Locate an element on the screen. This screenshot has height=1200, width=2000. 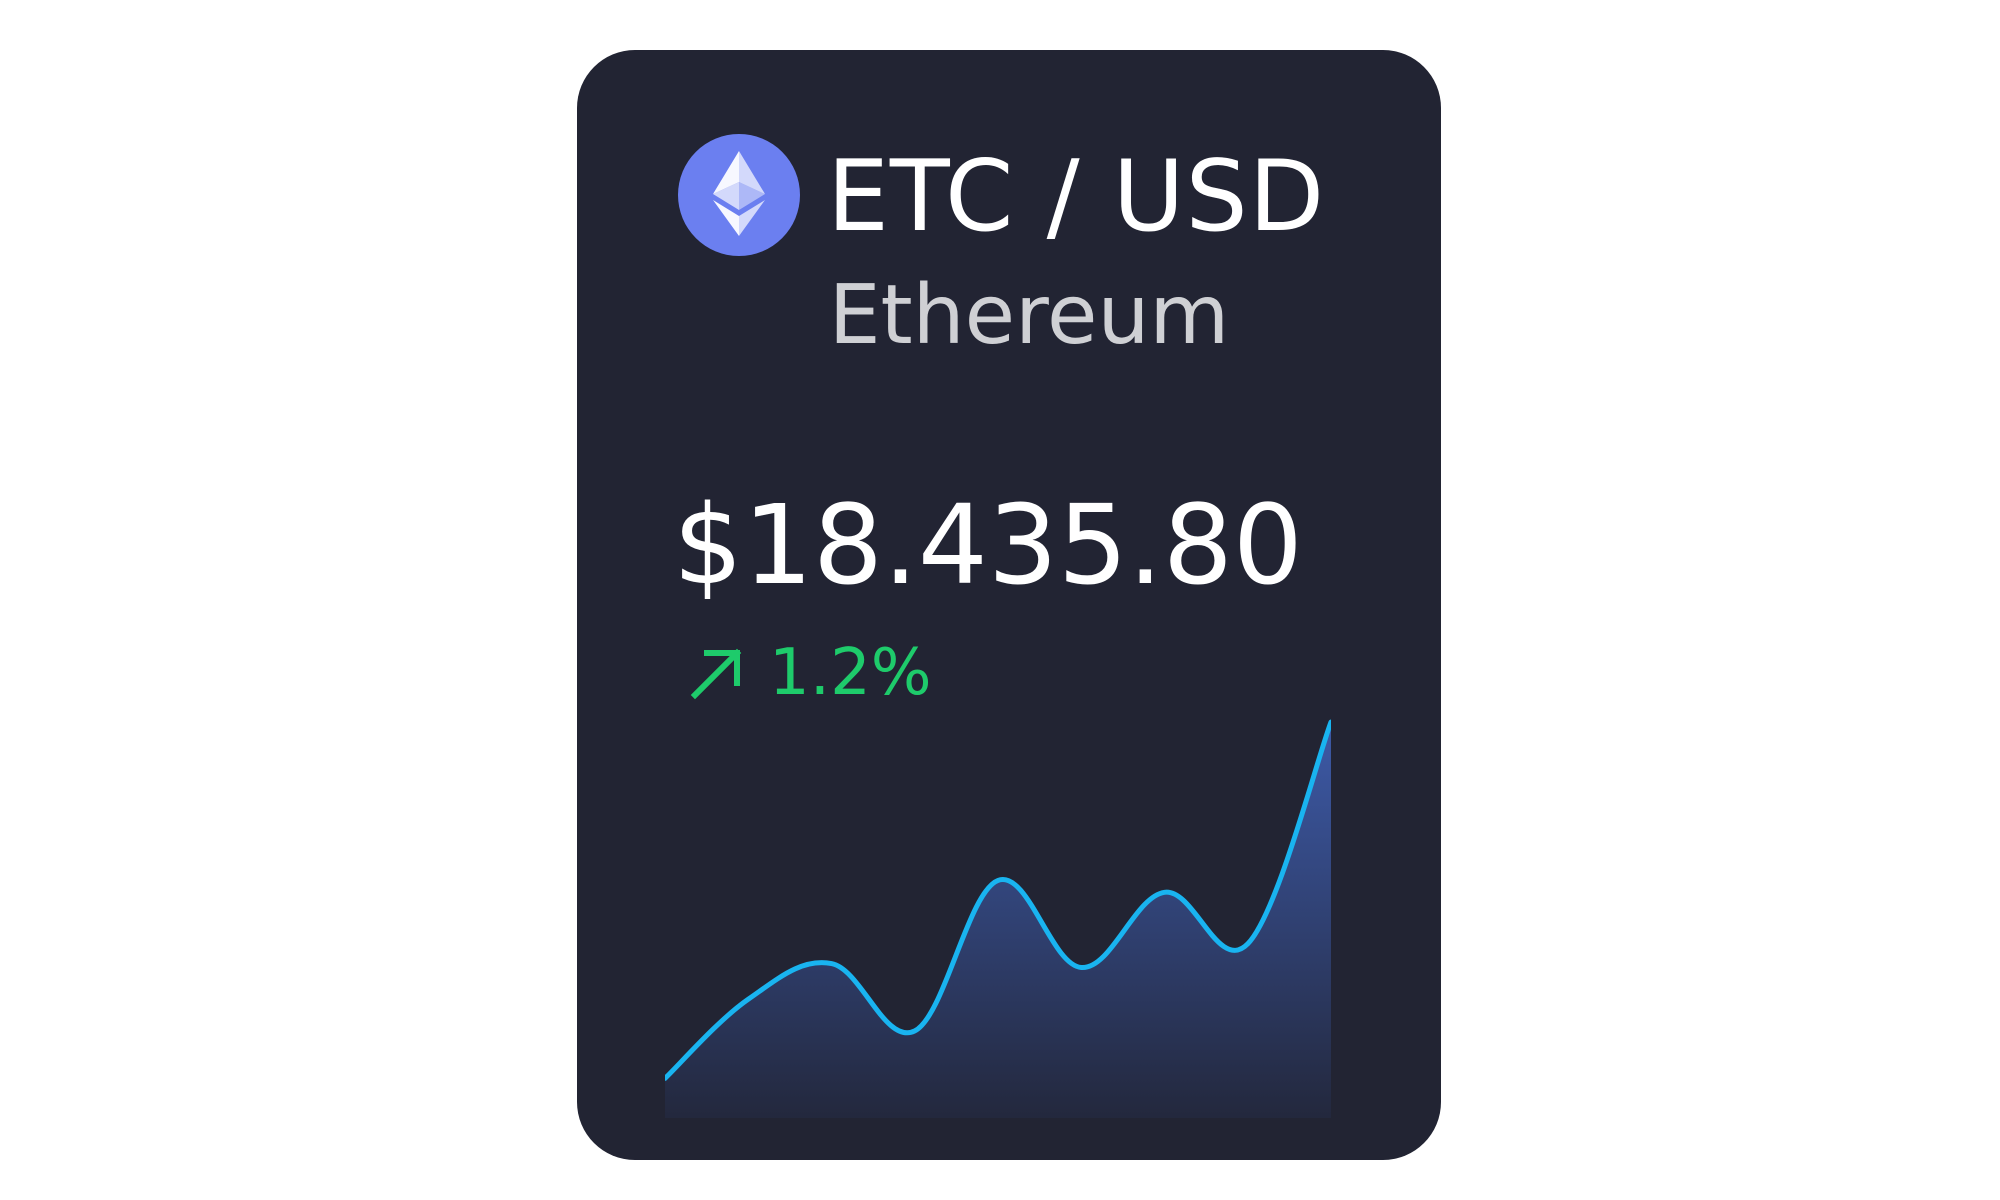
pair-title: ETC / USD is located at coordinates (1076, 197).